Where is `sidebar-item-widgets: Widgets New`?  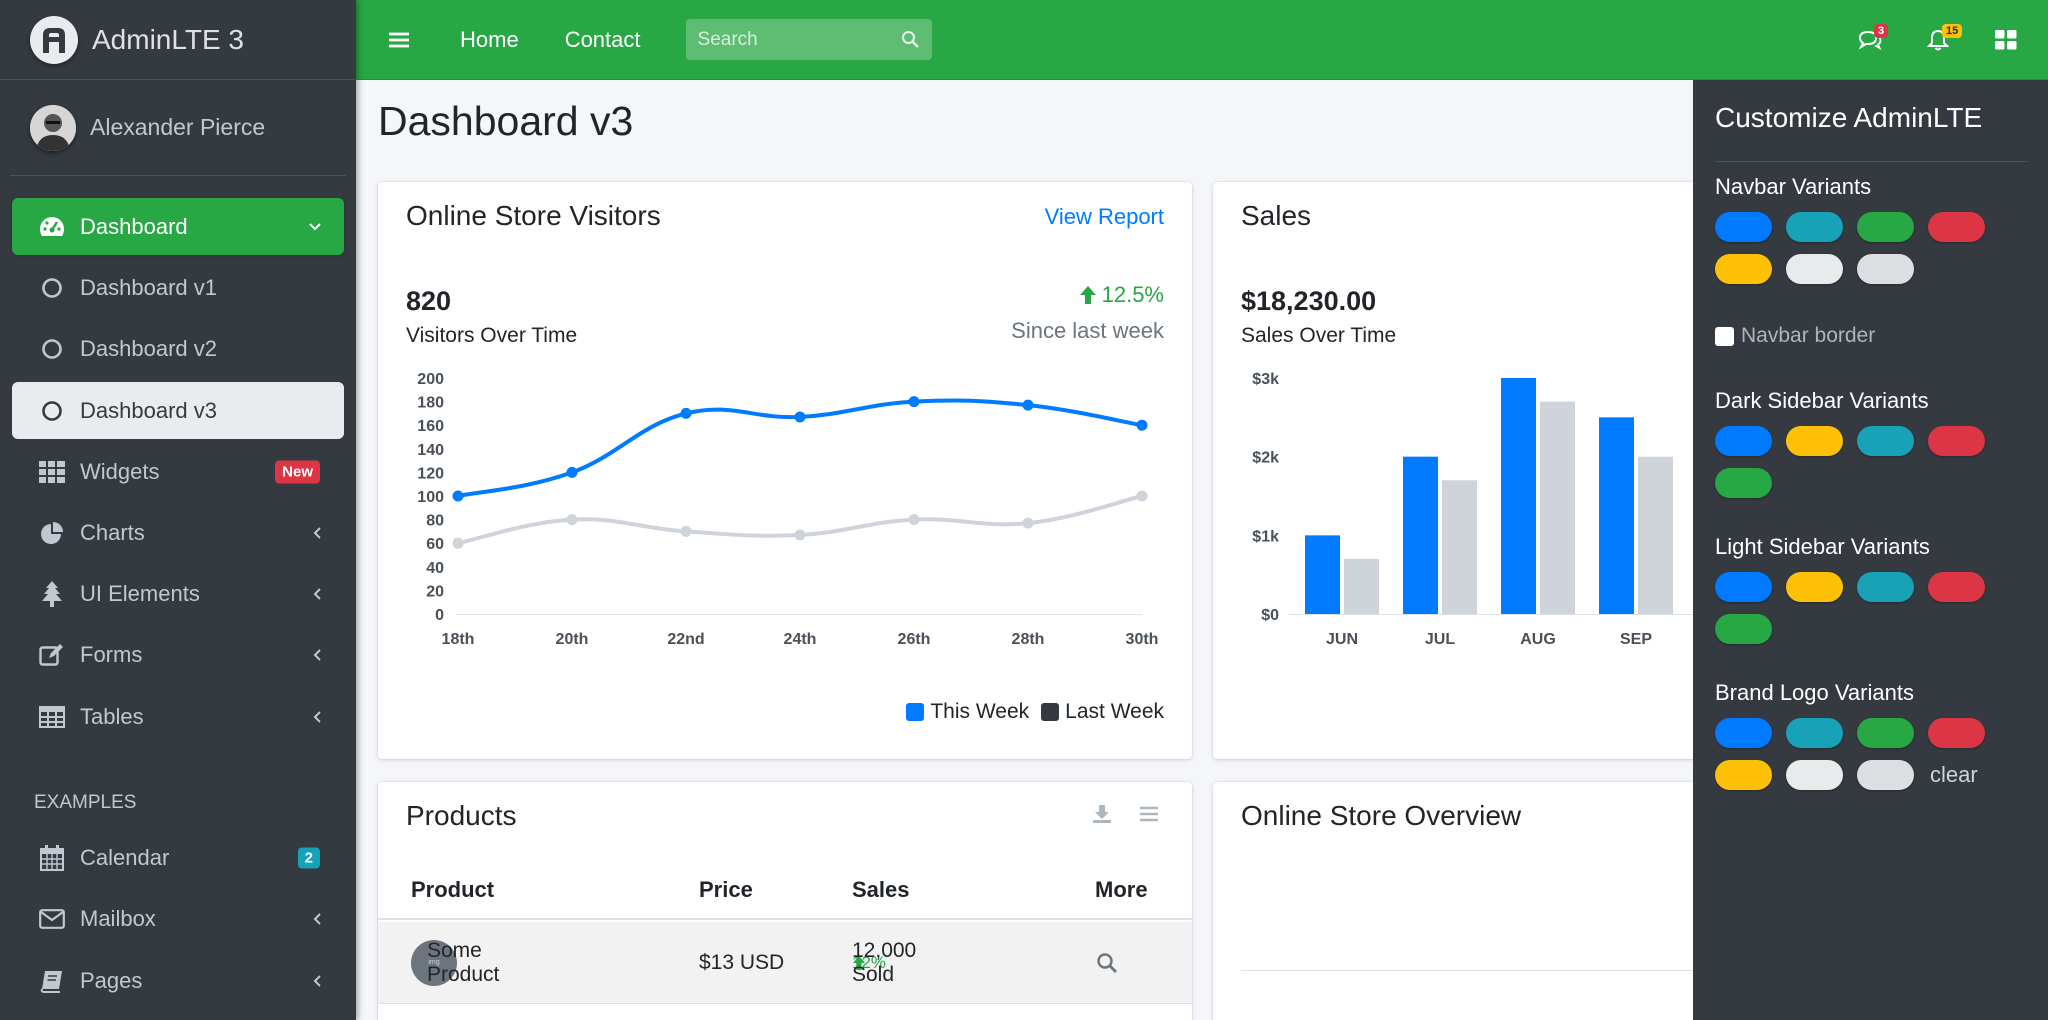 sidebar-item-widgets: Widgets New is located at coordinates (178, 471).